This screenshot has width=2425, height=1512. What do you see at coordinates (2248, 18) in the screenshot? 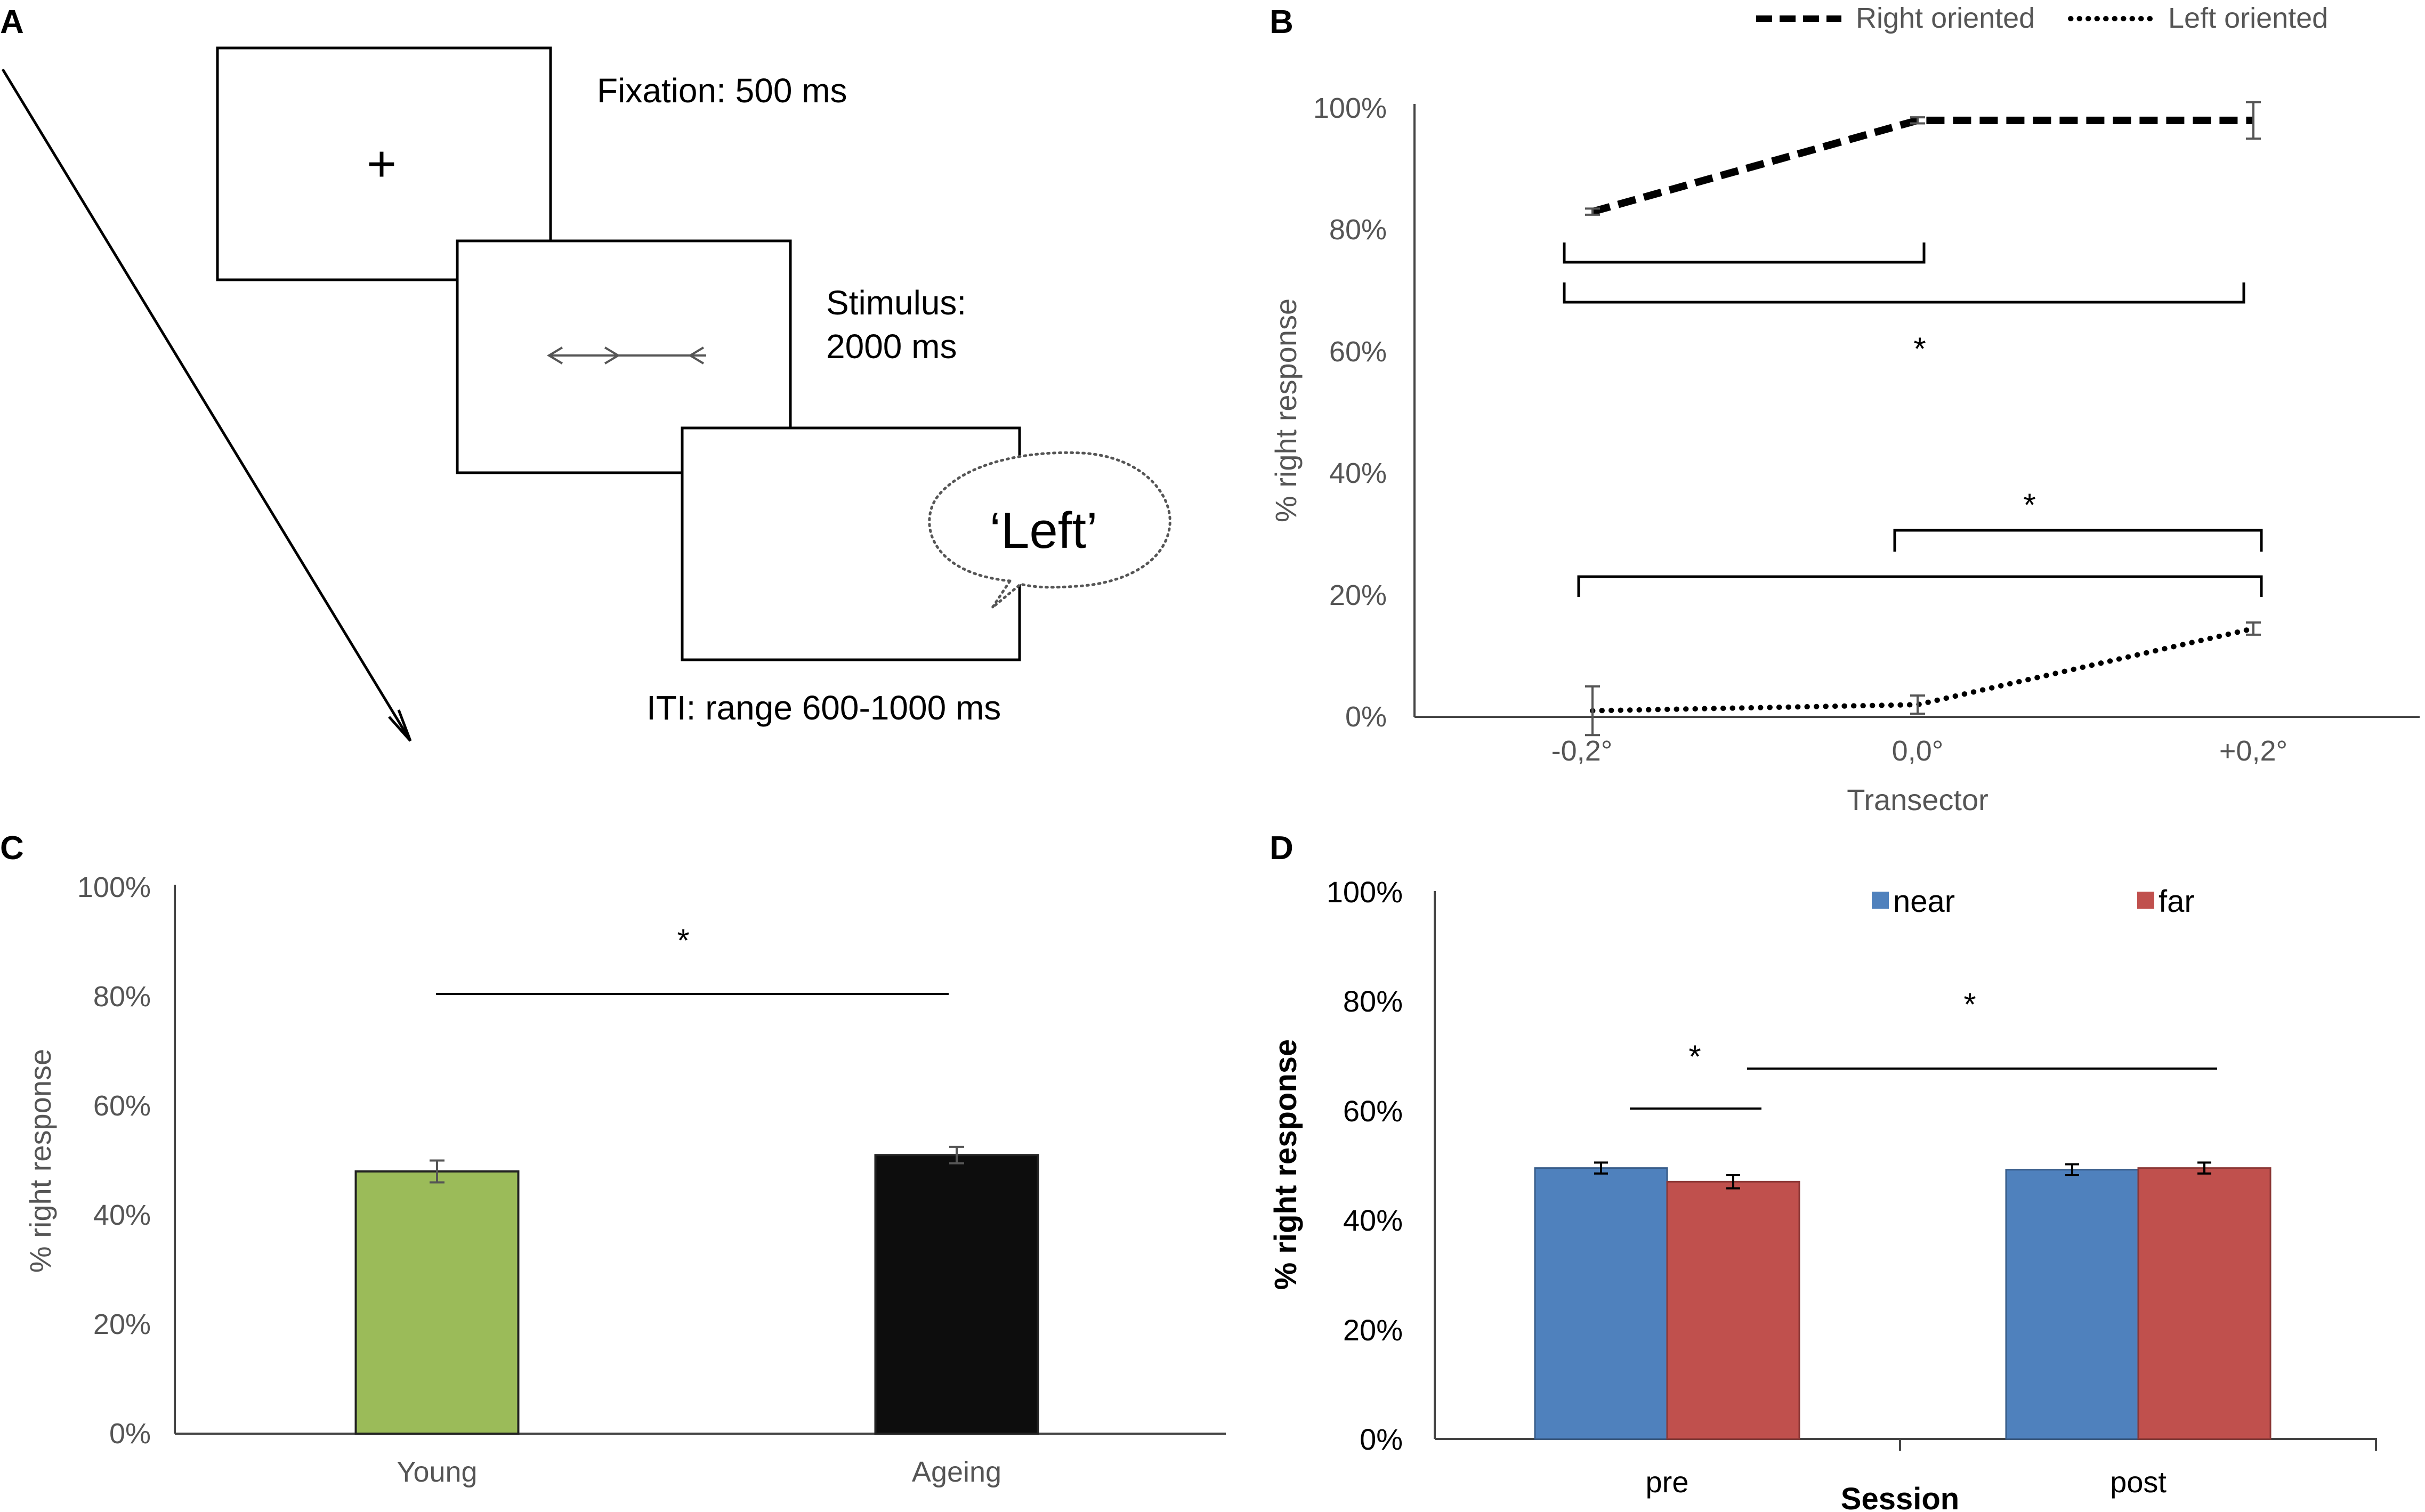
I see `legend-label-left-oriented: Left oriented` at bounding box center [2248, 18].